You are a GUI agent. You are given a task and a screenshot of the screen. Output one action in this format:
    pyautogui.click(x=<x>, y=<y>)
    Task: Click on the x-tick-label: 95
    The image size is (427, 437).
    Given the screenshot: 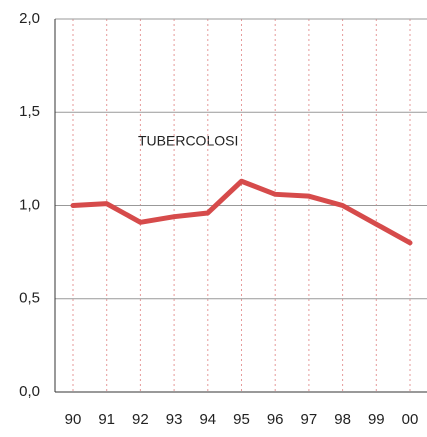 What is the action you would take?
    pyautogui.click(x=241, y=419)
    